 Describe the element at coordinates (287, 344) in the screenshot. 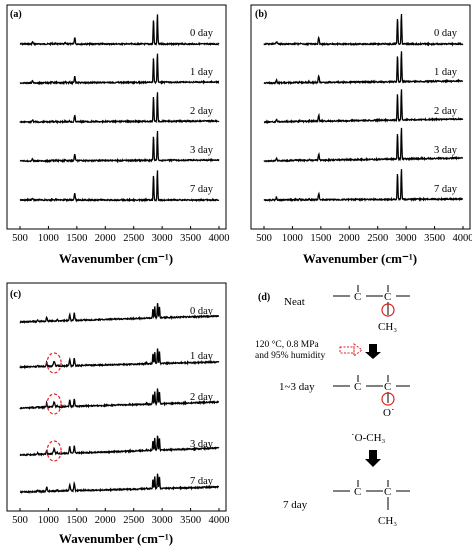

I see `condition-line-1: 120 °C, 0.8 MPa` at that location.